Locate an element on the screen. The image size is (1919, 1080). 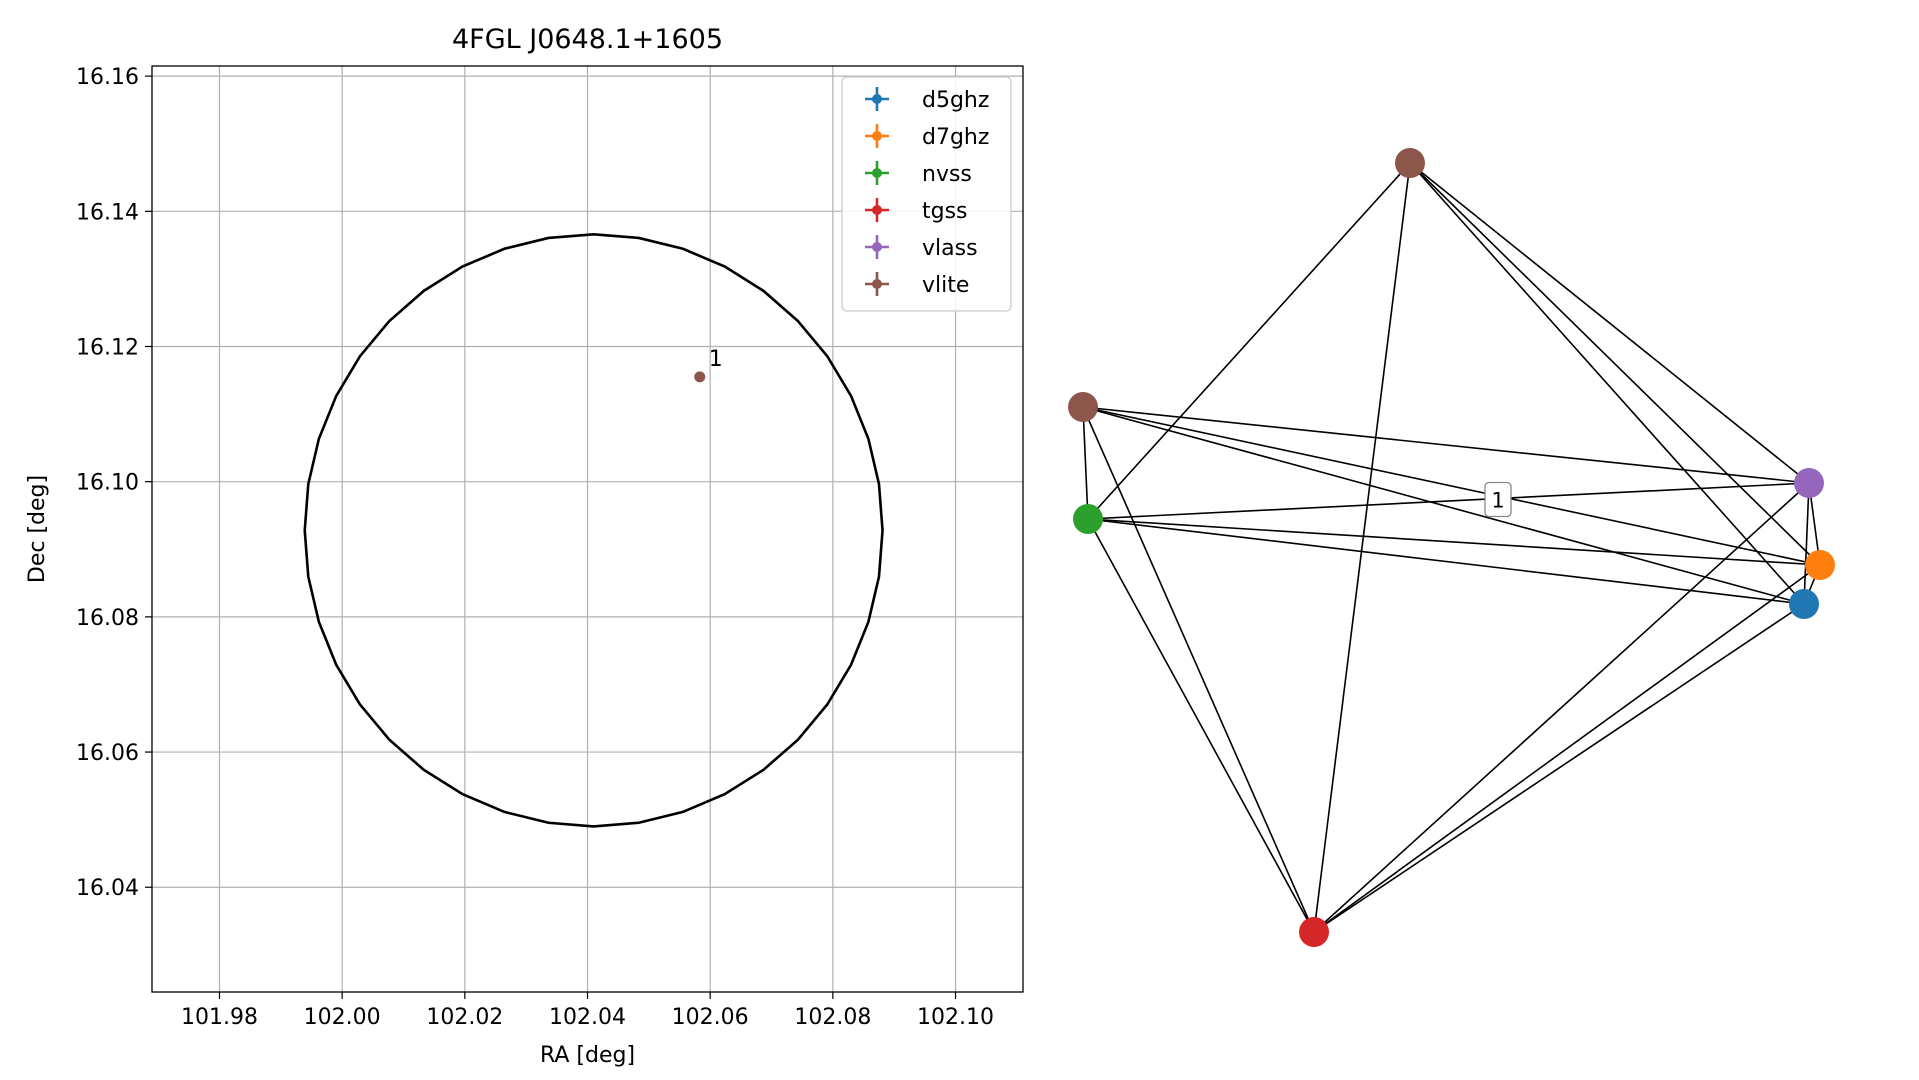
edge-tgss-d5ghz is located at coordinates (1559, 768).